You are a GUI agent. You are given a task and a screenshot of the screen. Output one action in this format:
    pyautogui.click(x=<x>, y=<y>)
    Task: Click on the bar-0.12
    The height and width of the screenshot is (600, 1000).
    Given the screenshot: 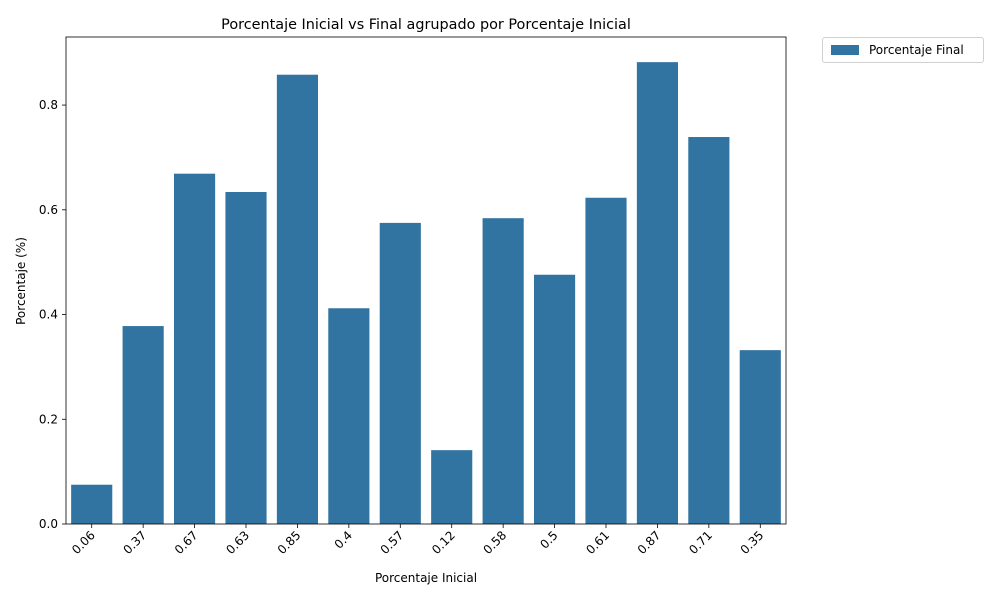 What is the action you would take?
    pyautogui.click(x=452, y=487)
    